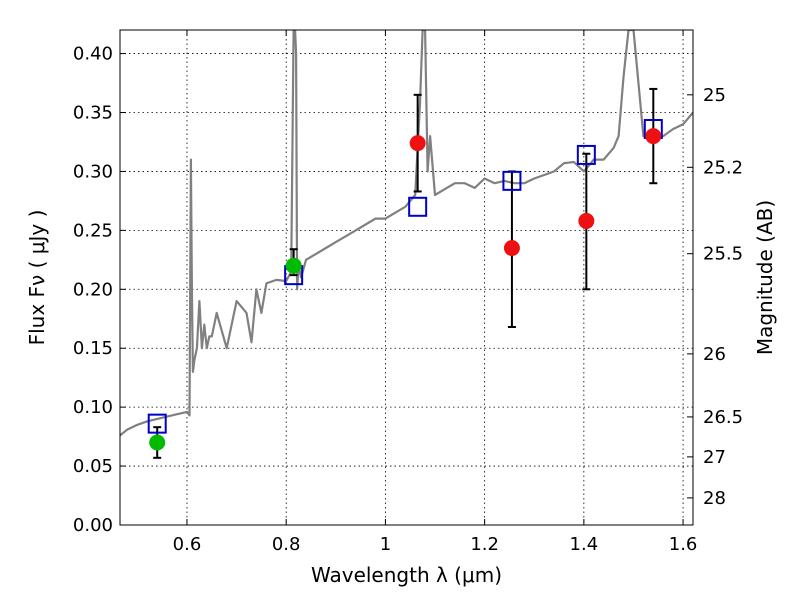 The image size is (800, 600). I want to click on y2-tick-label: 27, so click(714, 457).